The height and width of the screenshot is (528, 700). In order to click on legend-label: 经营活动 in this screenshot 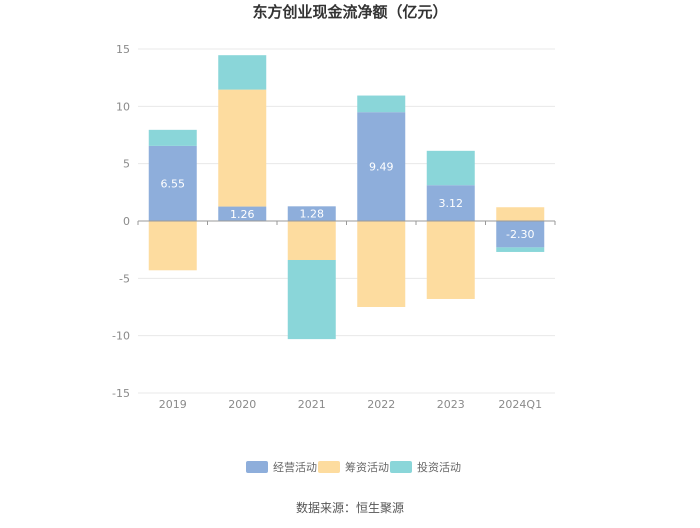, I will do `click(295, 467)`.